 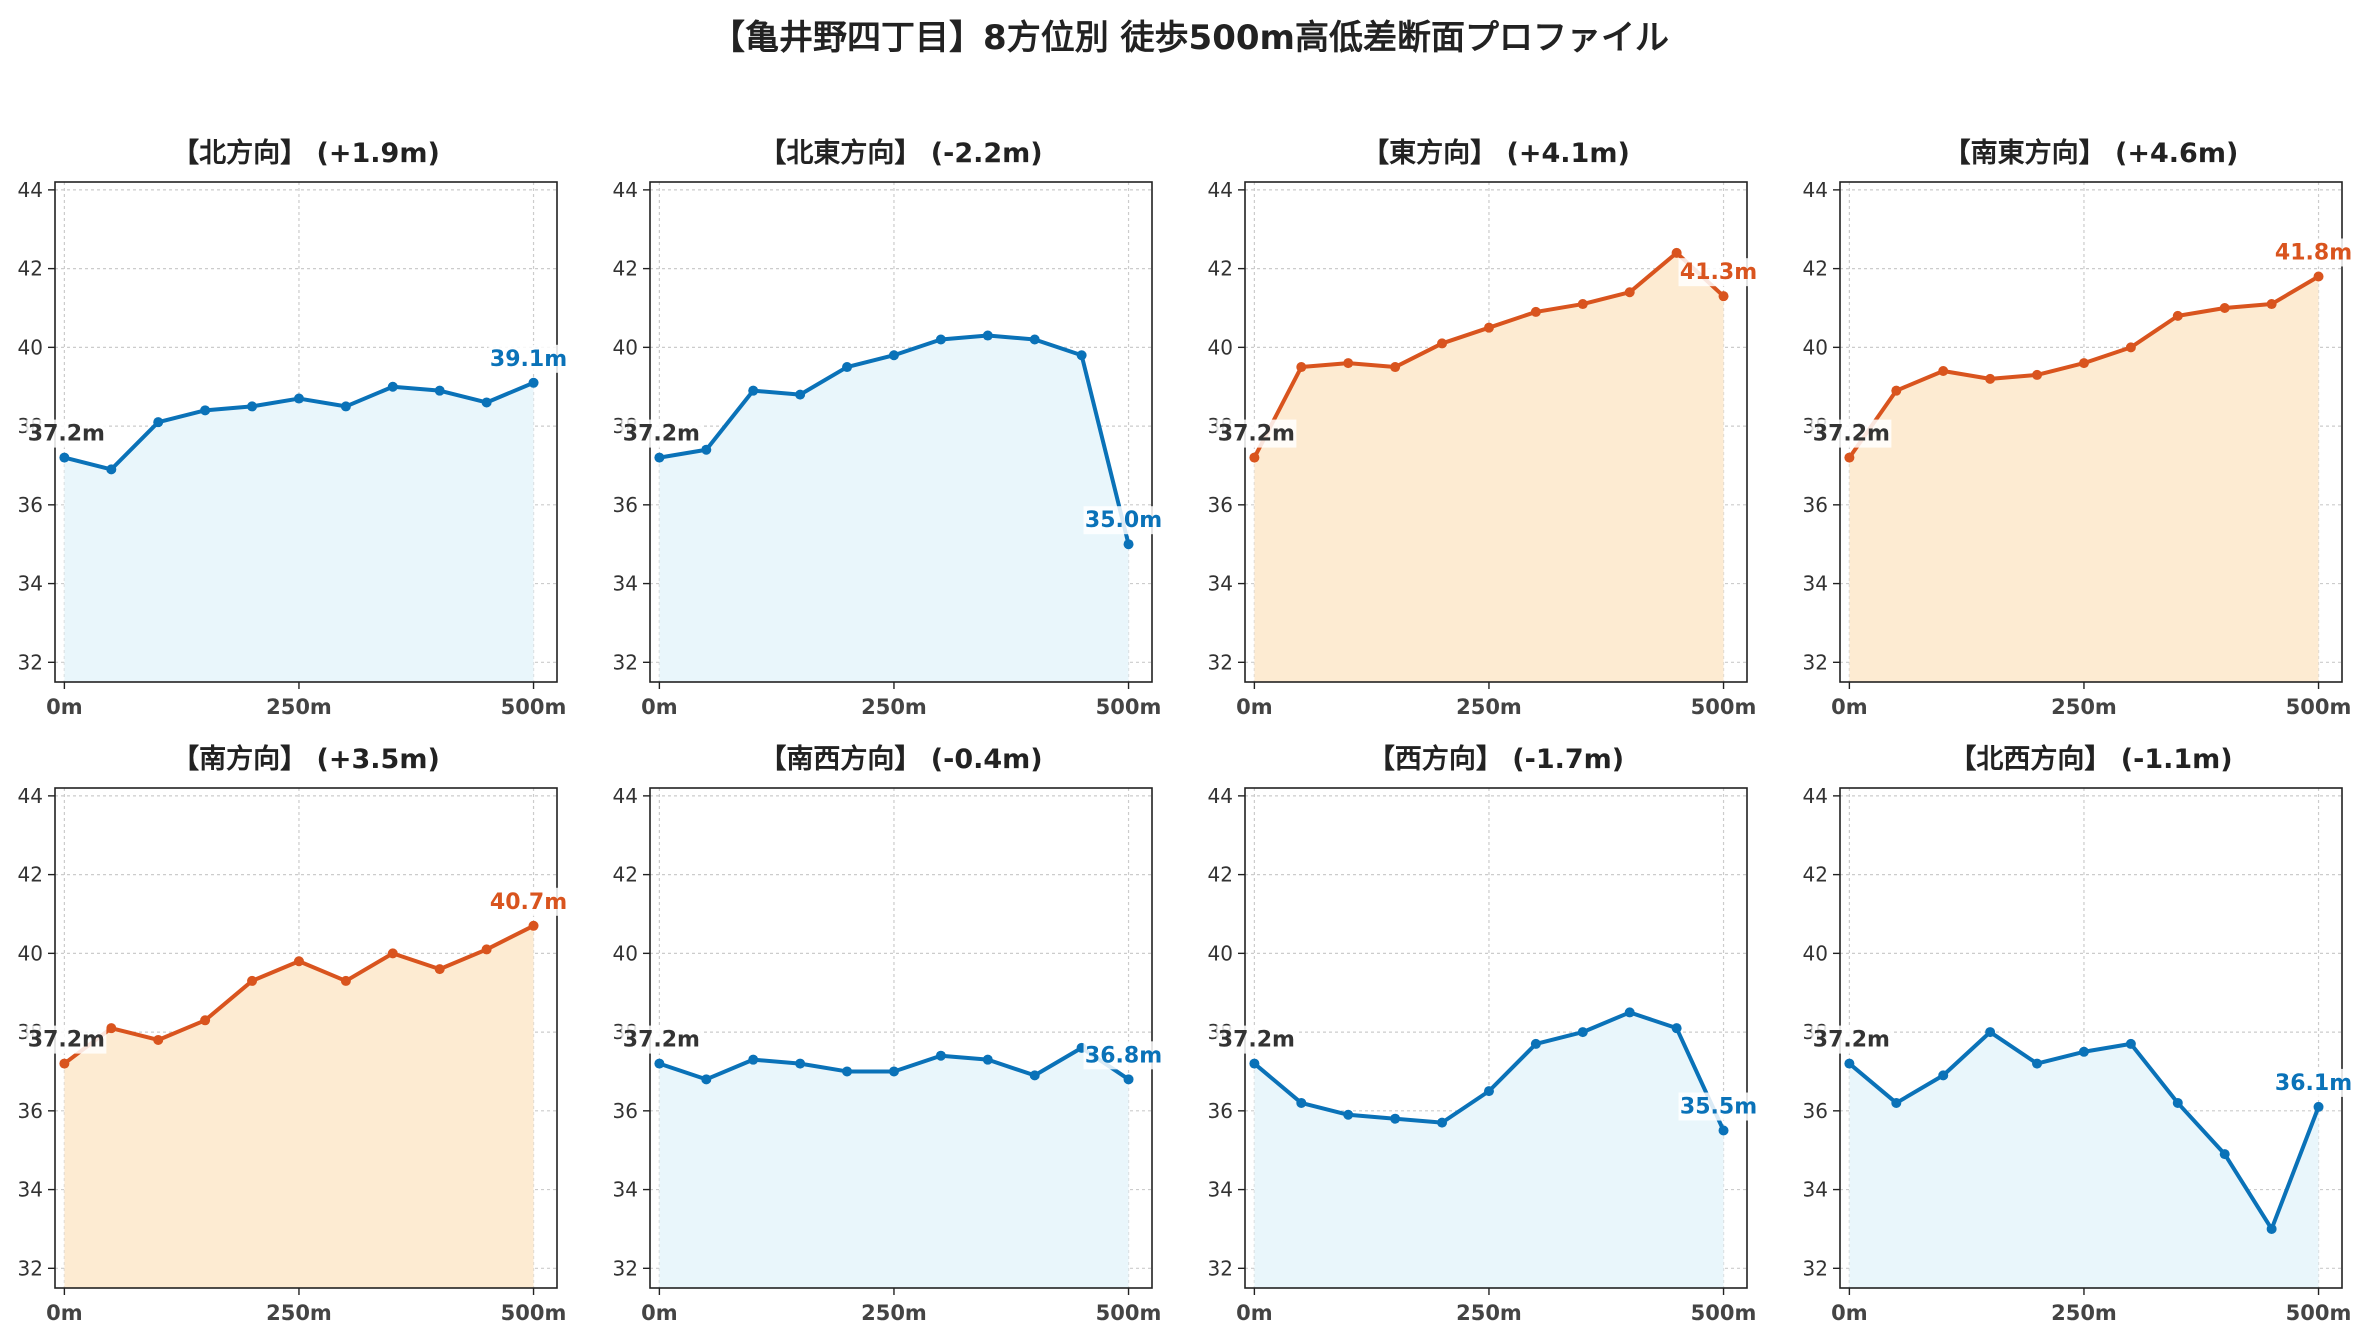 What do you see at coordinates (894, 1167) in the screenshot?
I see `area-fill` at bounding box center [894, 1167].